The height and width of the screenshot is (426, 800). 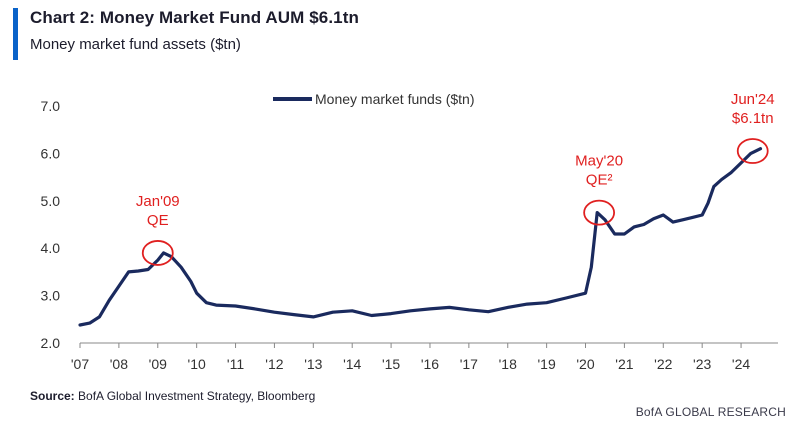 What do you see at coordinates (15, 34) in the screenshot?
I see `title-accent-bar` at bounding box center [15, 34].